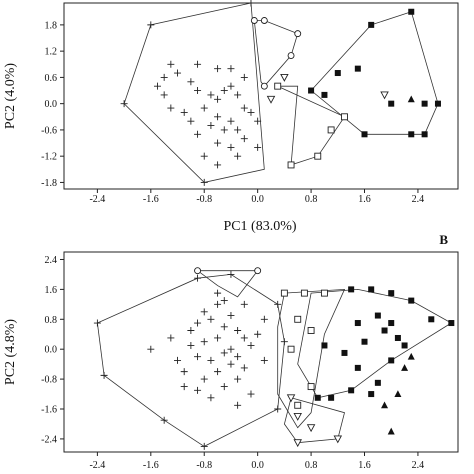 The width and height of the screenshot is (474, 474). I want to click on y-tick-label: -0.6, so click(49, 130).